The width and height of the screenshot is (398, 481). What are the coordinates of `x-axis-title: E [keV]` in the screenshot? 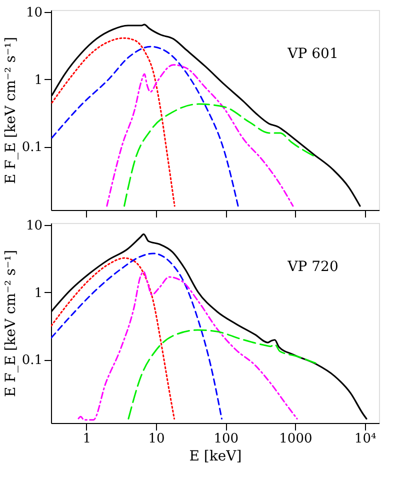 It's located at (215, 456).